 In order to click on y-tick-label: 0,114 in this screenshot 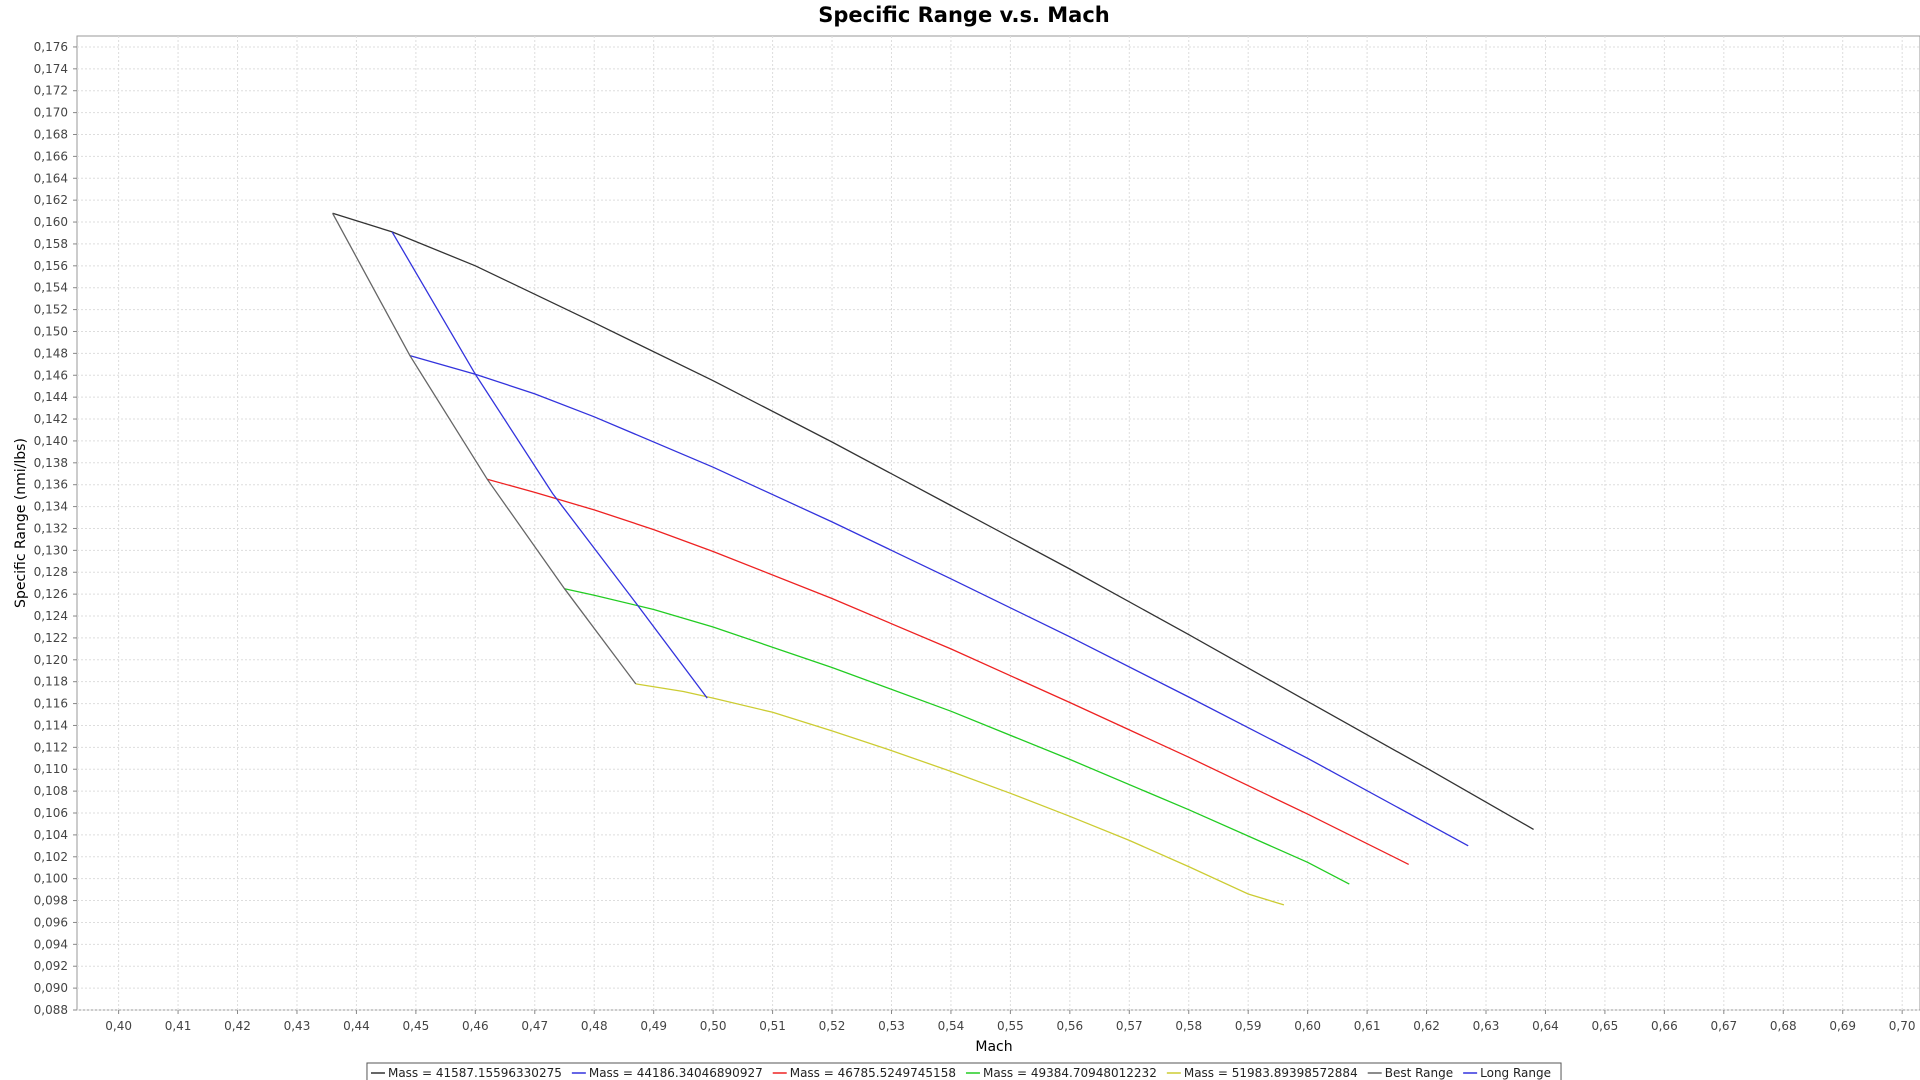, I will do `click(51, 725)`.